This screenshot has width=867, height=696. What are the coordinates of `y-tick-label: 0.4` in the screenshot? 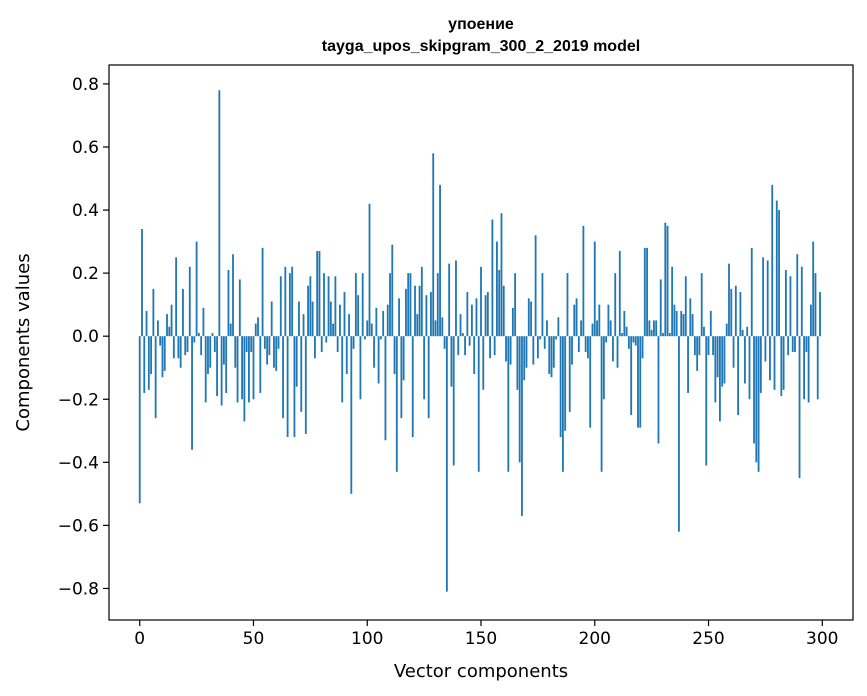 It's located at (85, 211).